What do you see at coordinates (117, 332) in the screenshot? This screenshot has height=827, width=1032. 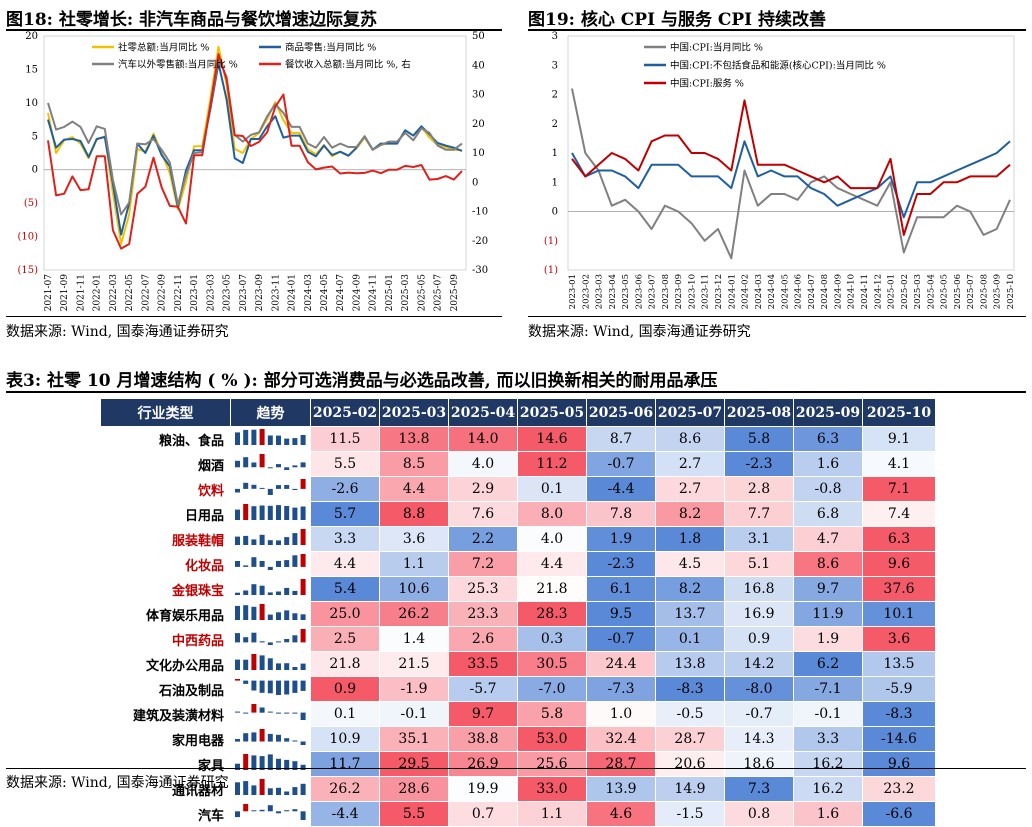 I see `fig18-source: 数据来源: Wind, 国泰海通证券研究` at bounding box center [117, 332].